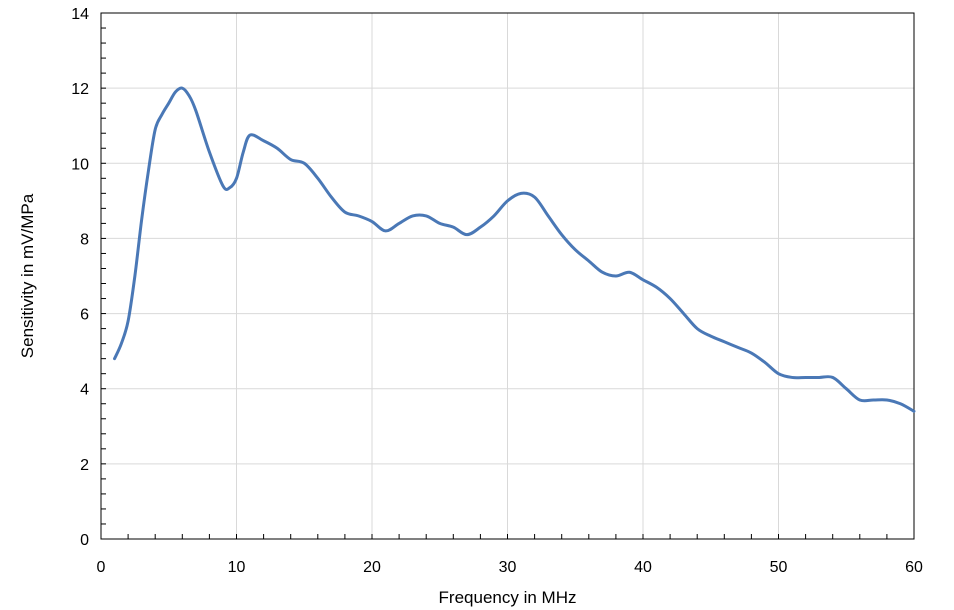 The image size is (954, 610). Describe the element at coordinates (779, 567) in the screenshot. I see `x-tick-label: 50` at that location.